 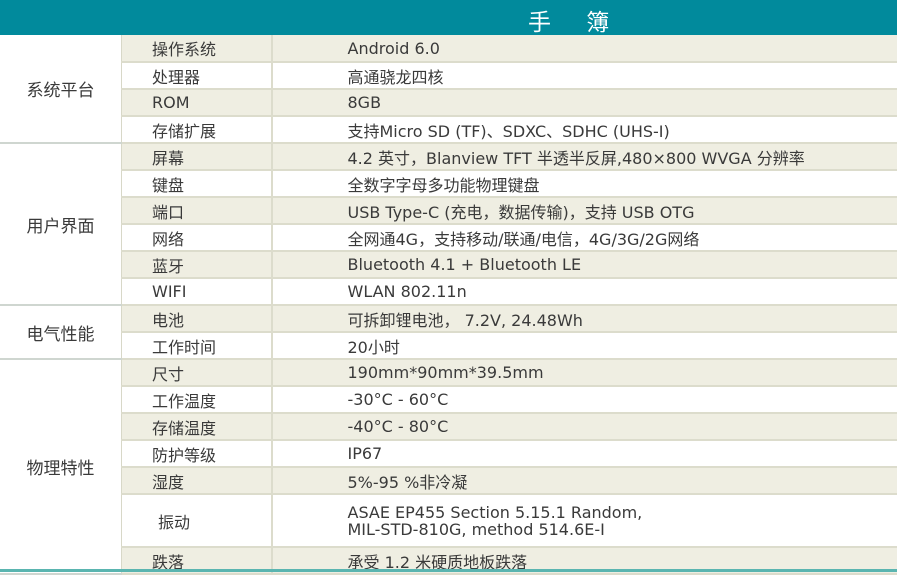 What do you see at coordinates (61, 89) in the screenshot?
I see `category-cell: 系统平台` at bounding box center [61, 89].